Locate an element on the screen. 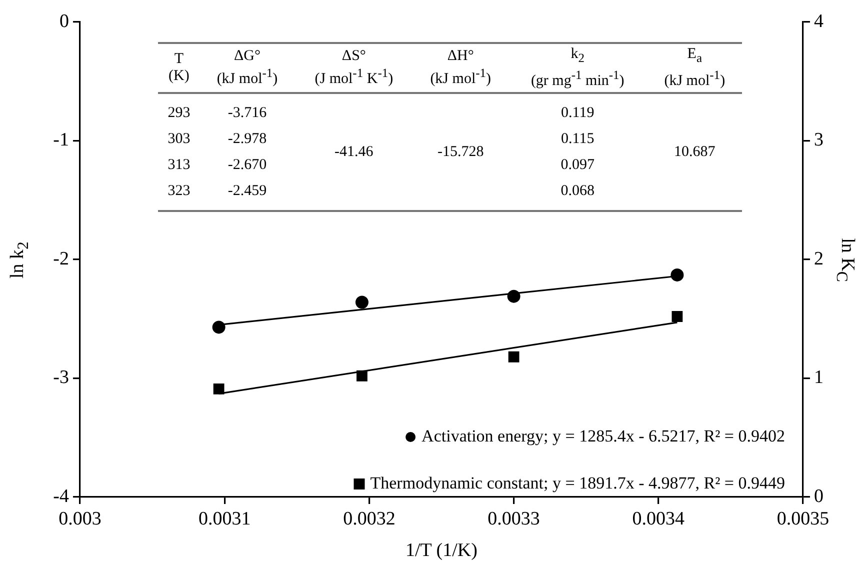 This screenshot has height=567, width=857. x-tick-label: 0.0032 is located at coordinates (369, 519).